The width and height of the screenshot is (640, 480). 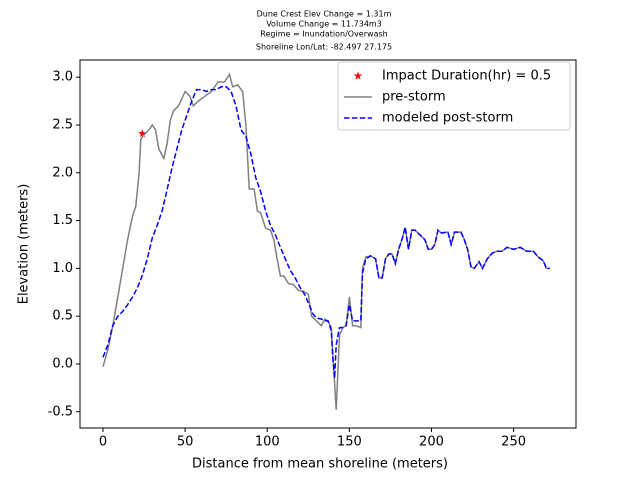 I want to click on y-tick-label: 0.5, so click(x=62, y=316).